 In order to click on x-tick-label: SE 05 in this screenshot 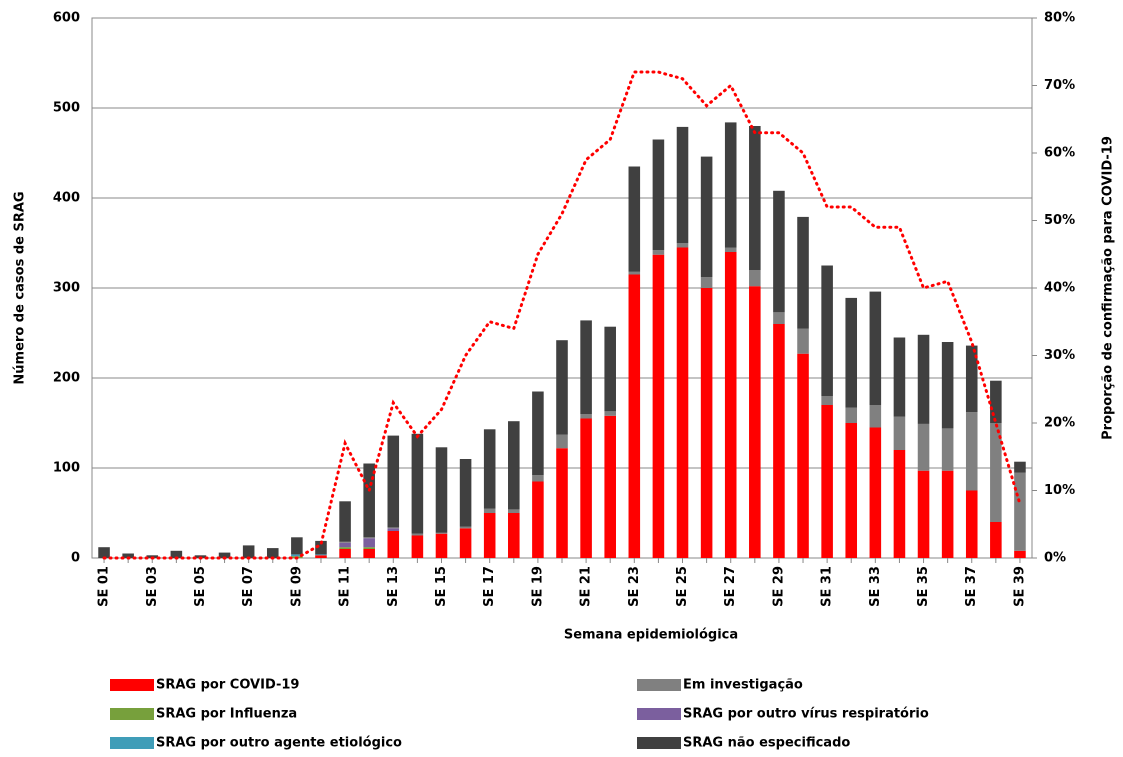, I will do `click(200, 586)`.